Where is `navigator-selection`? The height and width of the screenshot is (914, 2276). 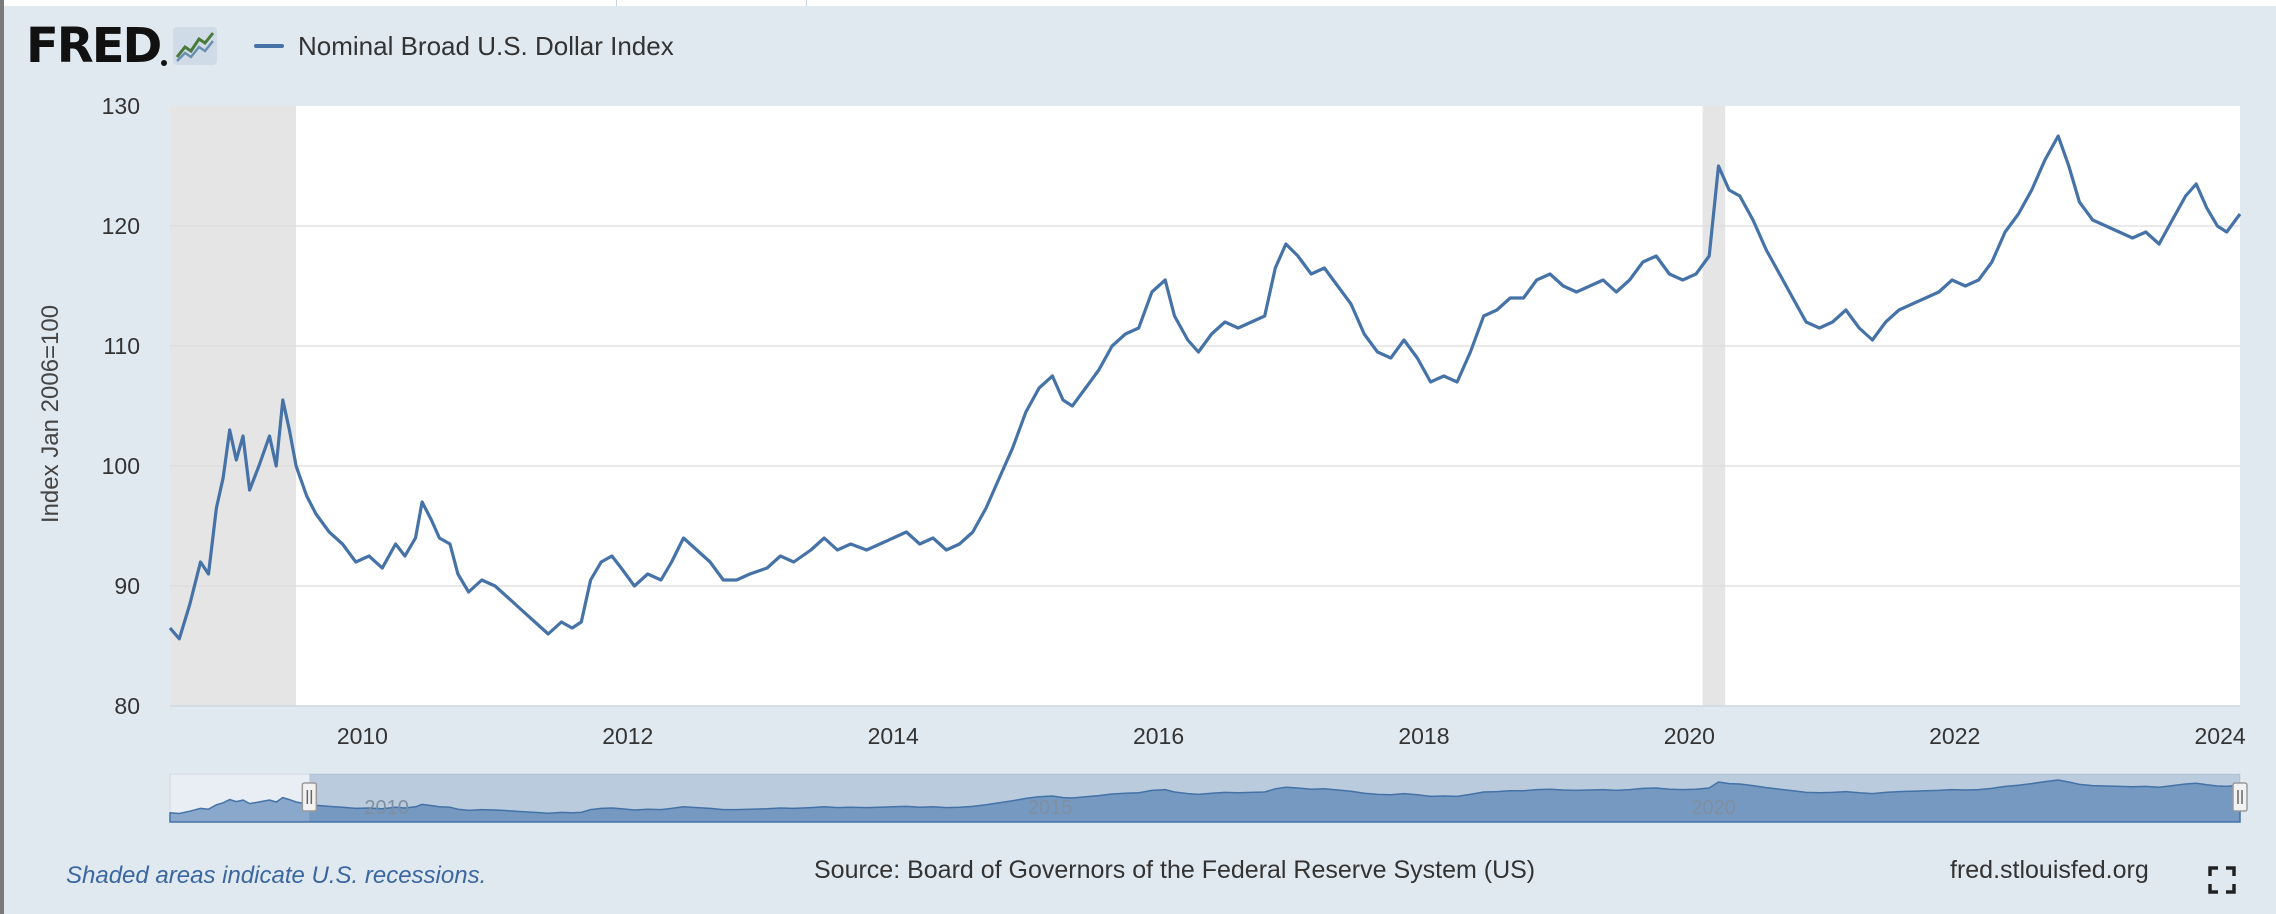 navigator-selection is located at coordinates (1275, 798).